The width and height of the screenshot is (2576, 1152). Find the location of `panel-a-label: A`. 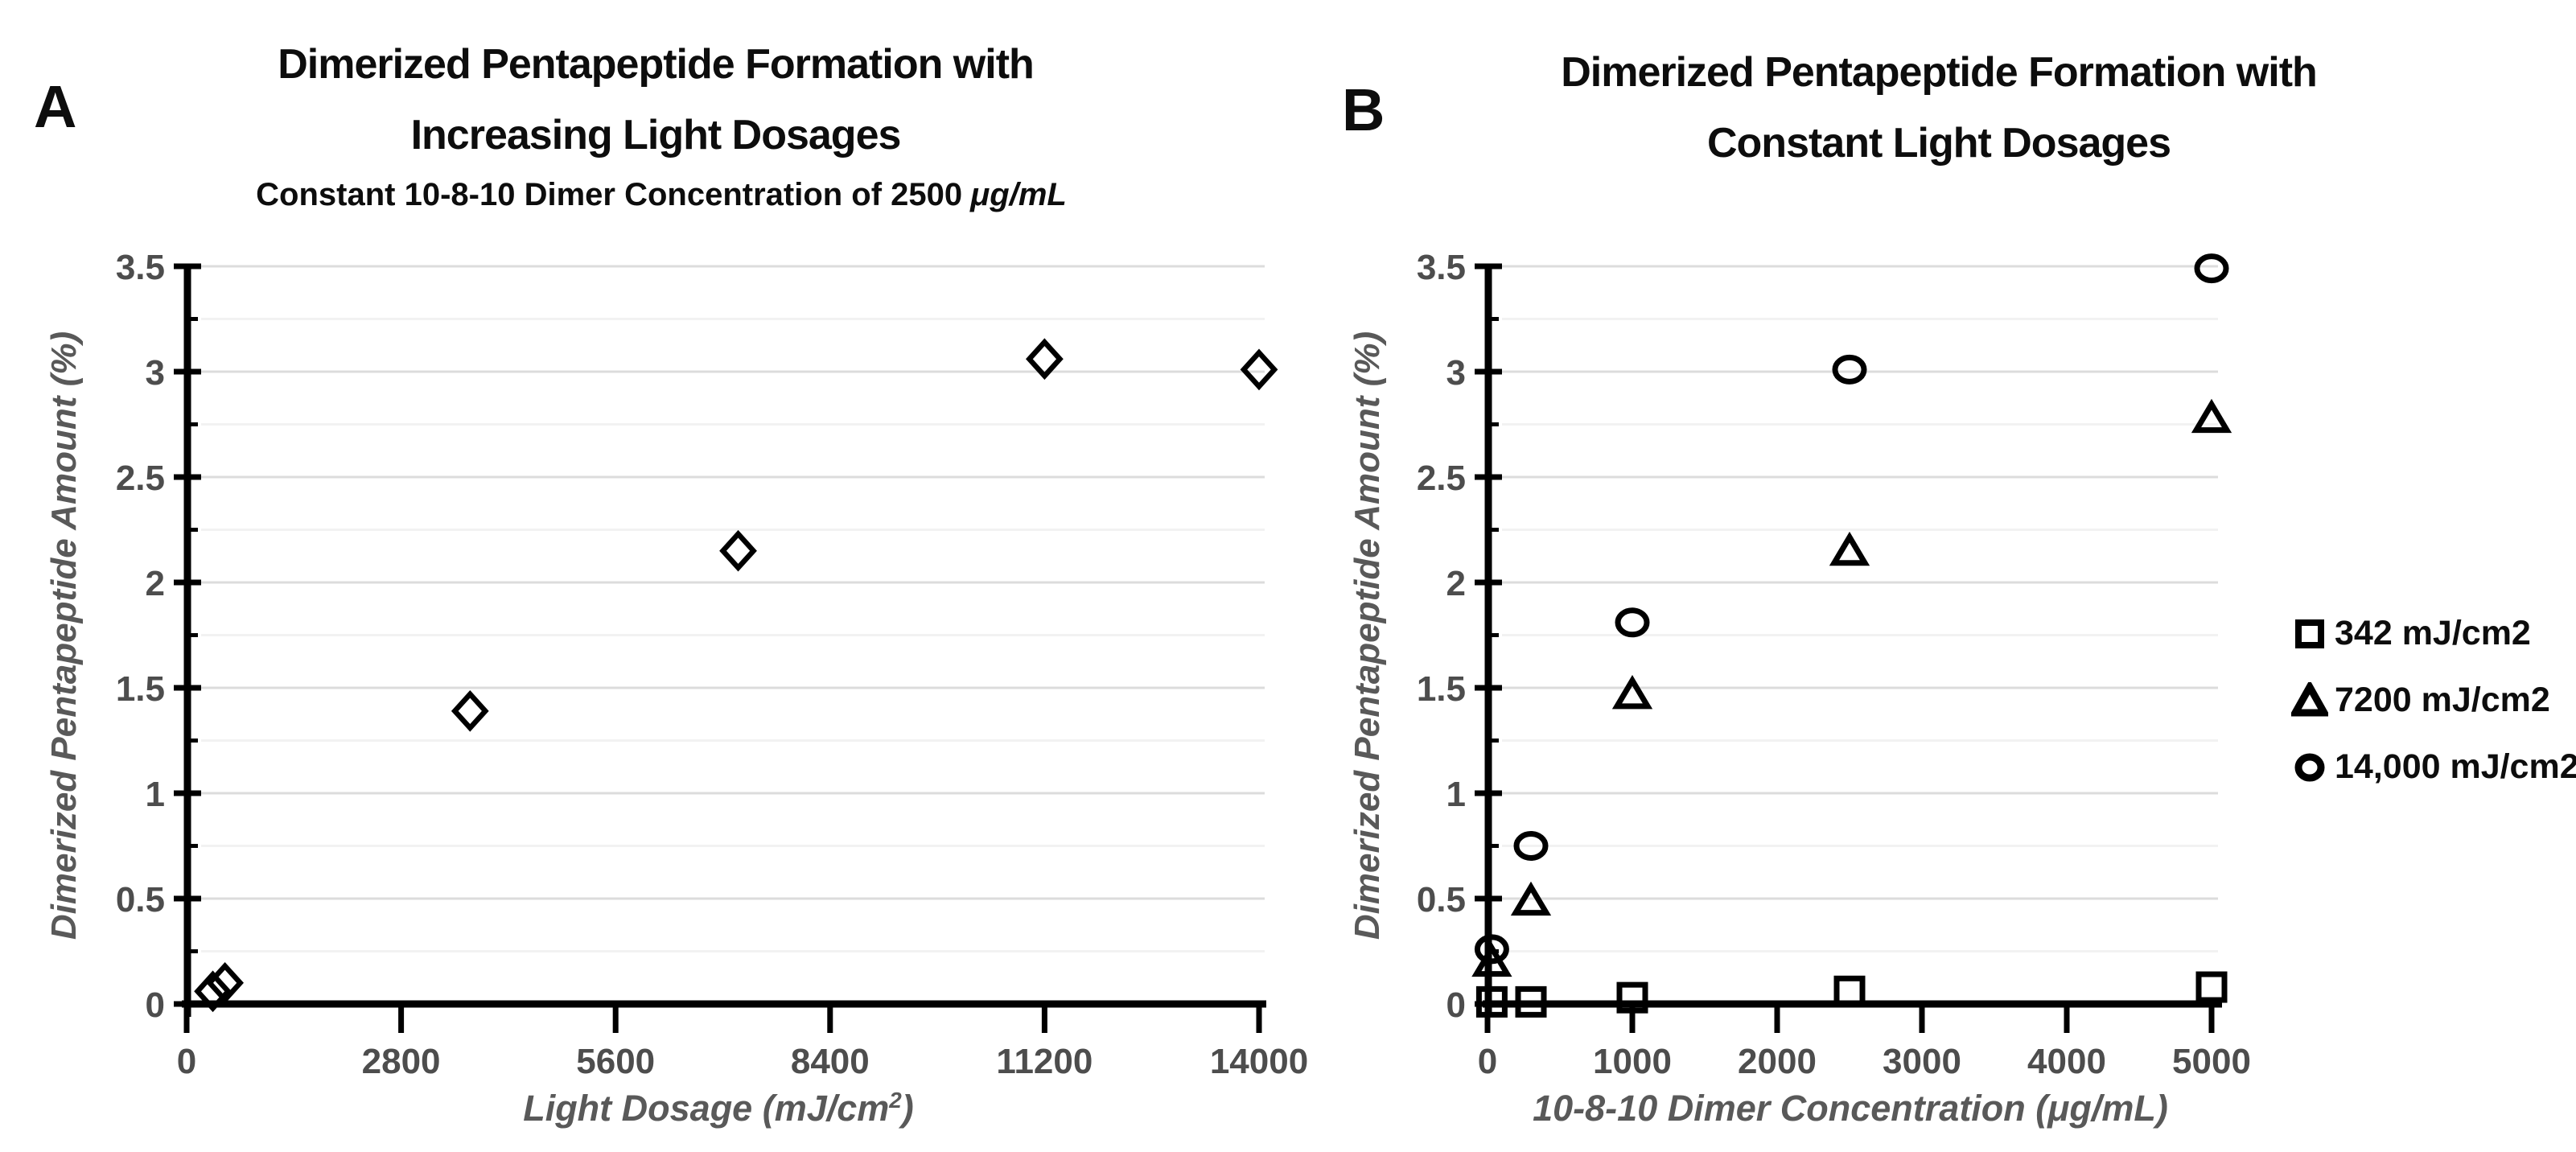

panel-a-label: A is located at coordinates (55, 106).